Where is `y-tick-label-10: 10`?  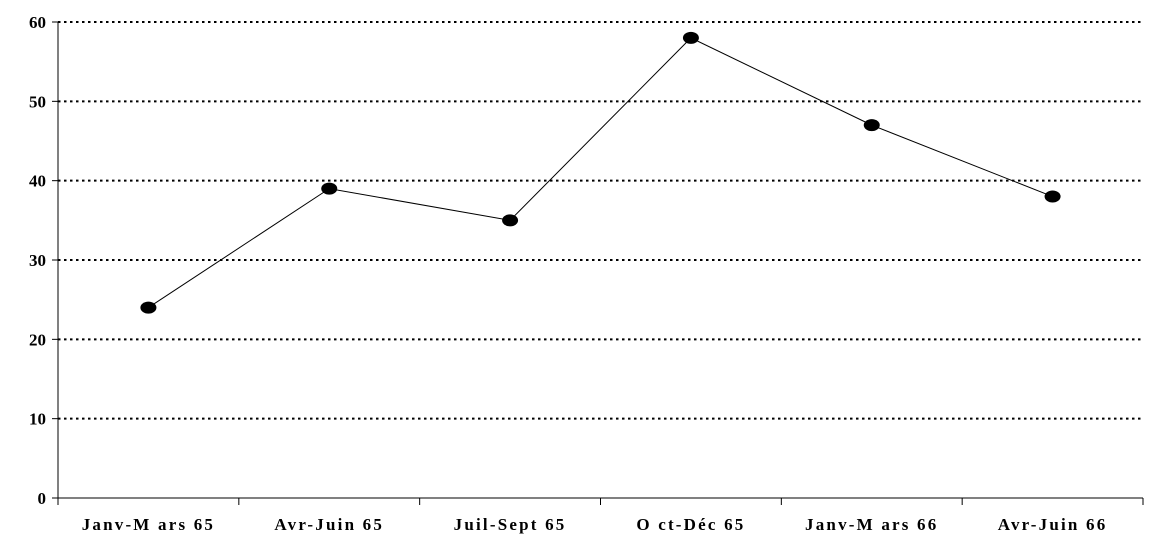 y-tick-label-10: 10 is located at coordinates (37, 419).